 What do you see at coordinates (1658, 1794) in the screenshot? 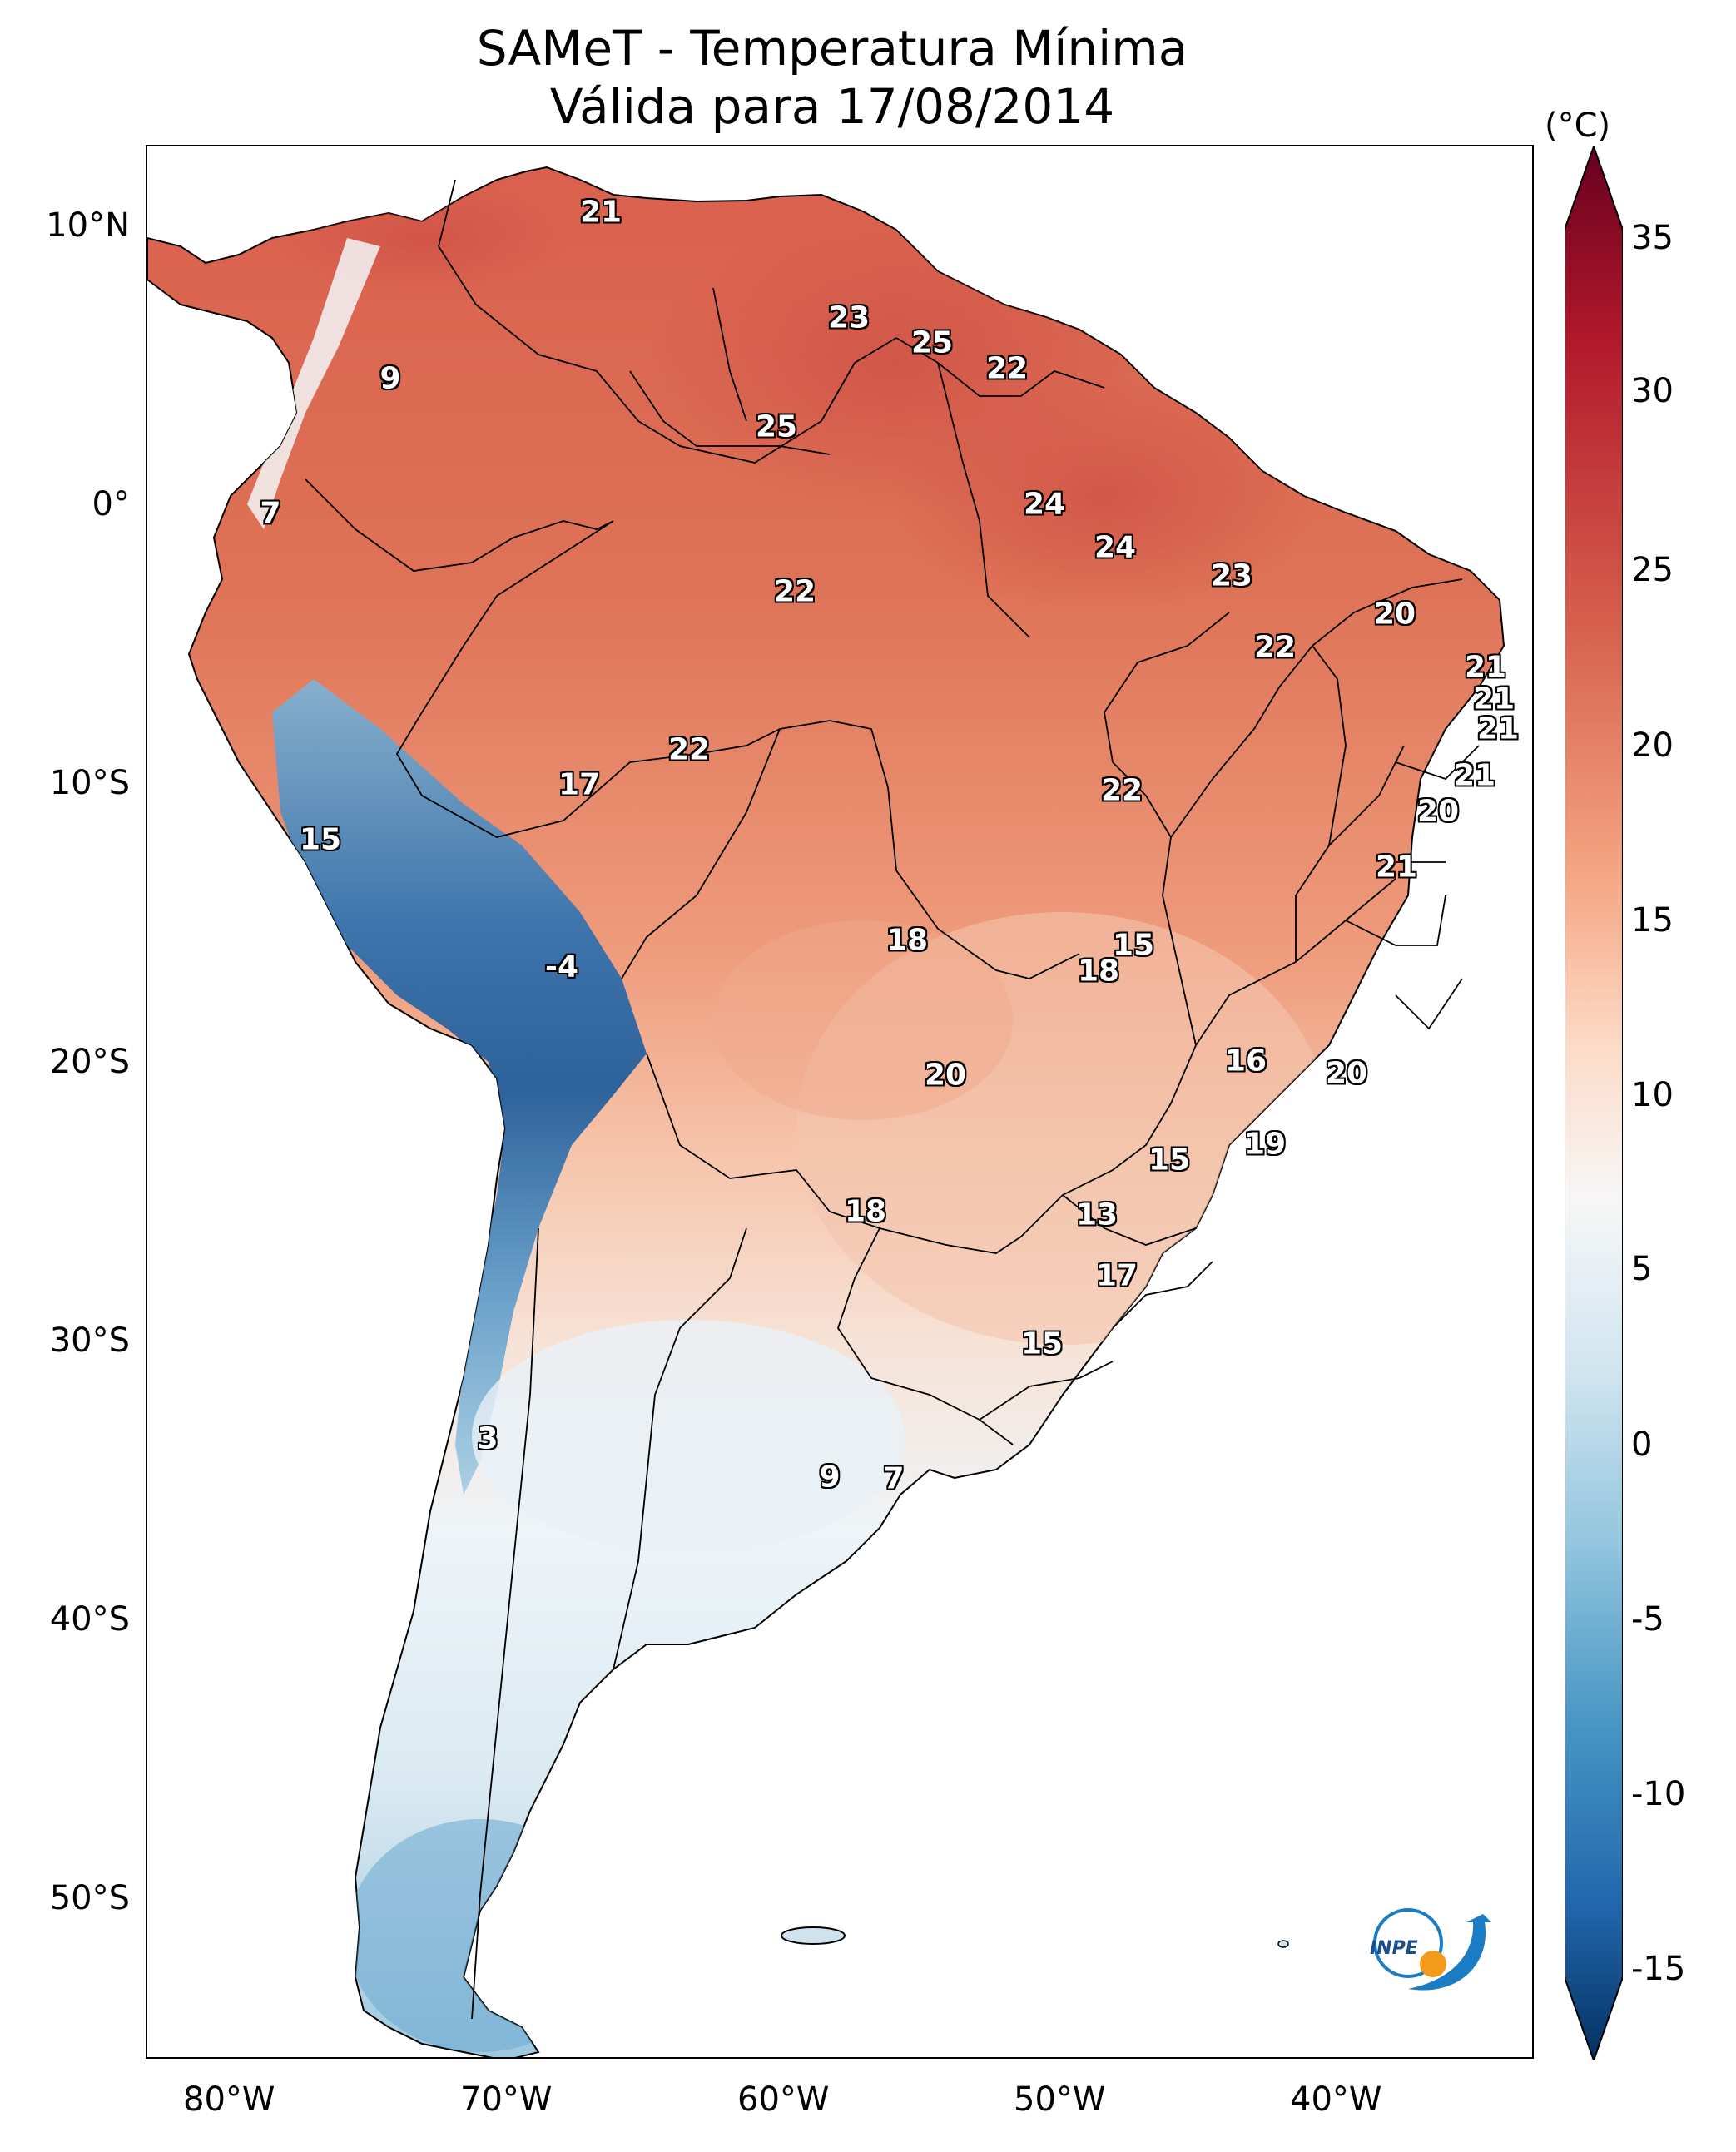
I see `colorbar-tick: -10` at bounding box center [1658, 1794].